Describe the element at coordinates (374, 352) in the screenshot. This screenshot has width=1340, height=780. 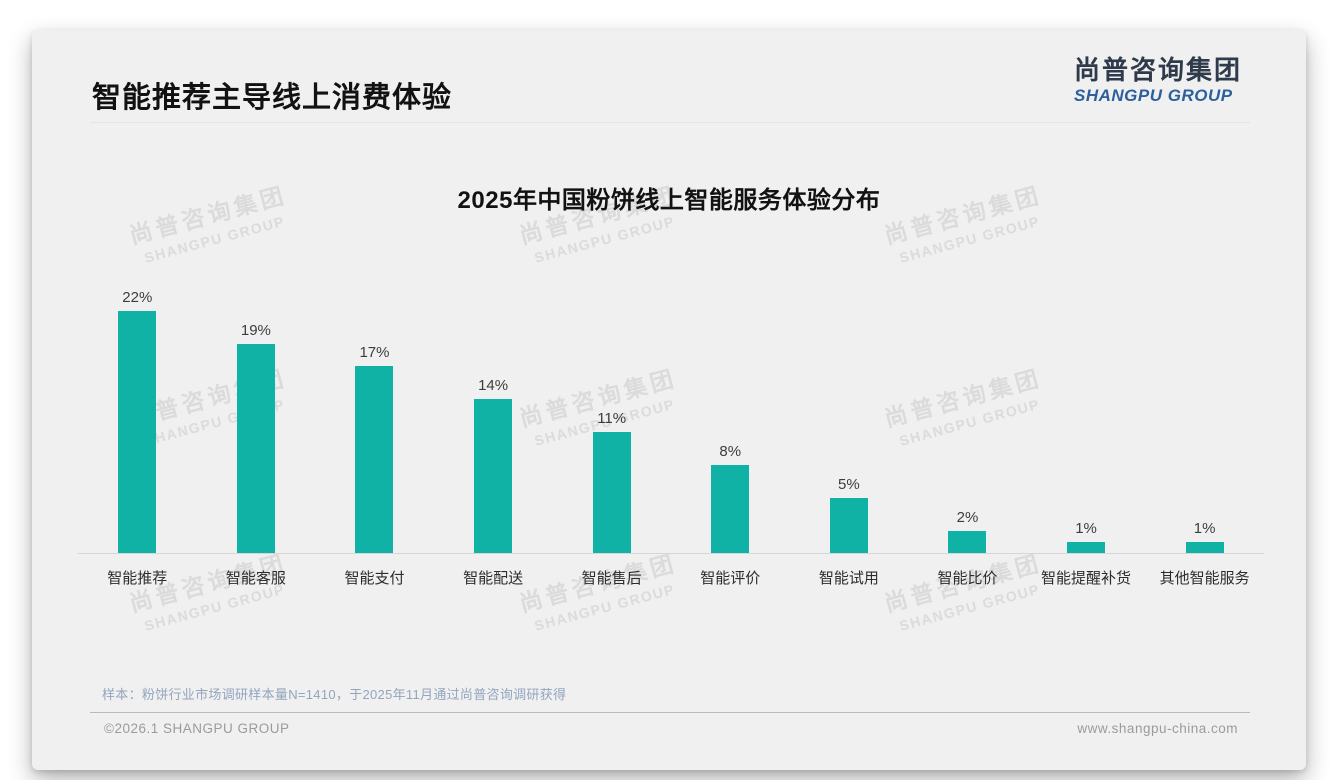
I see `bar-value-label: 17%` at that location.